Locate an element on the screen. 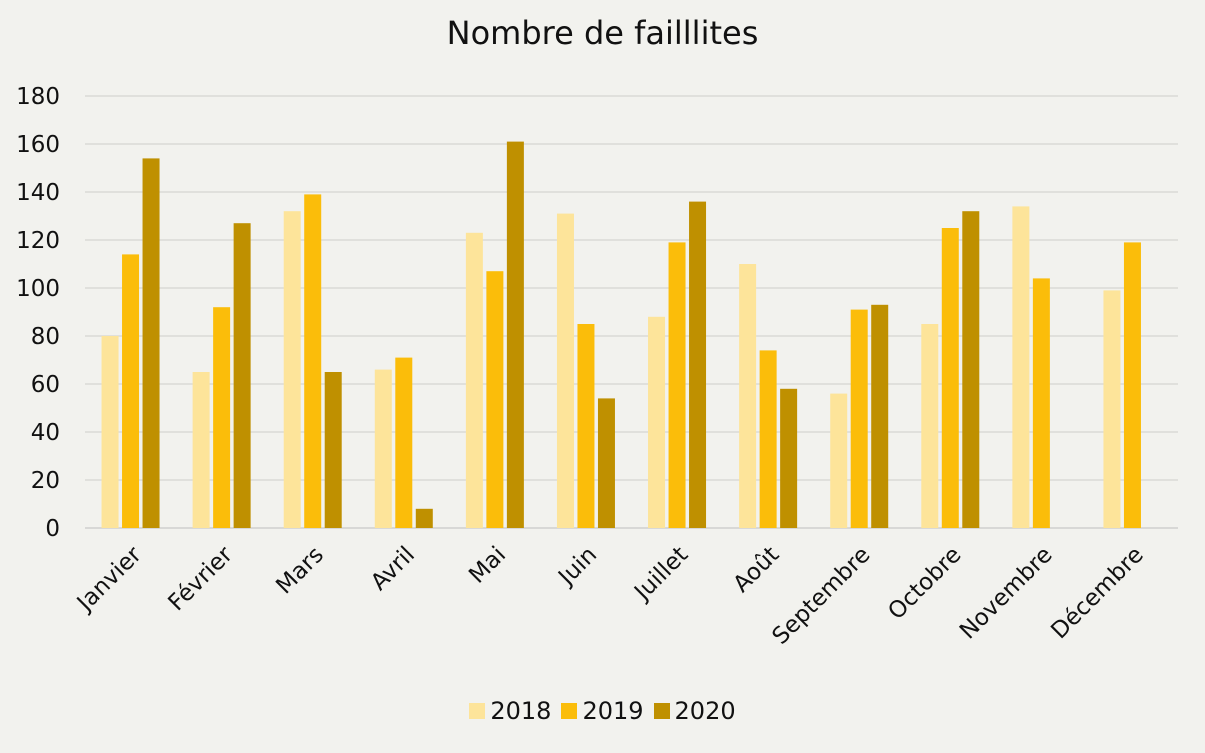 The width and height of the screenshot is (1205, 753). bar-2020-Mai is located at coordinates (515, 334).